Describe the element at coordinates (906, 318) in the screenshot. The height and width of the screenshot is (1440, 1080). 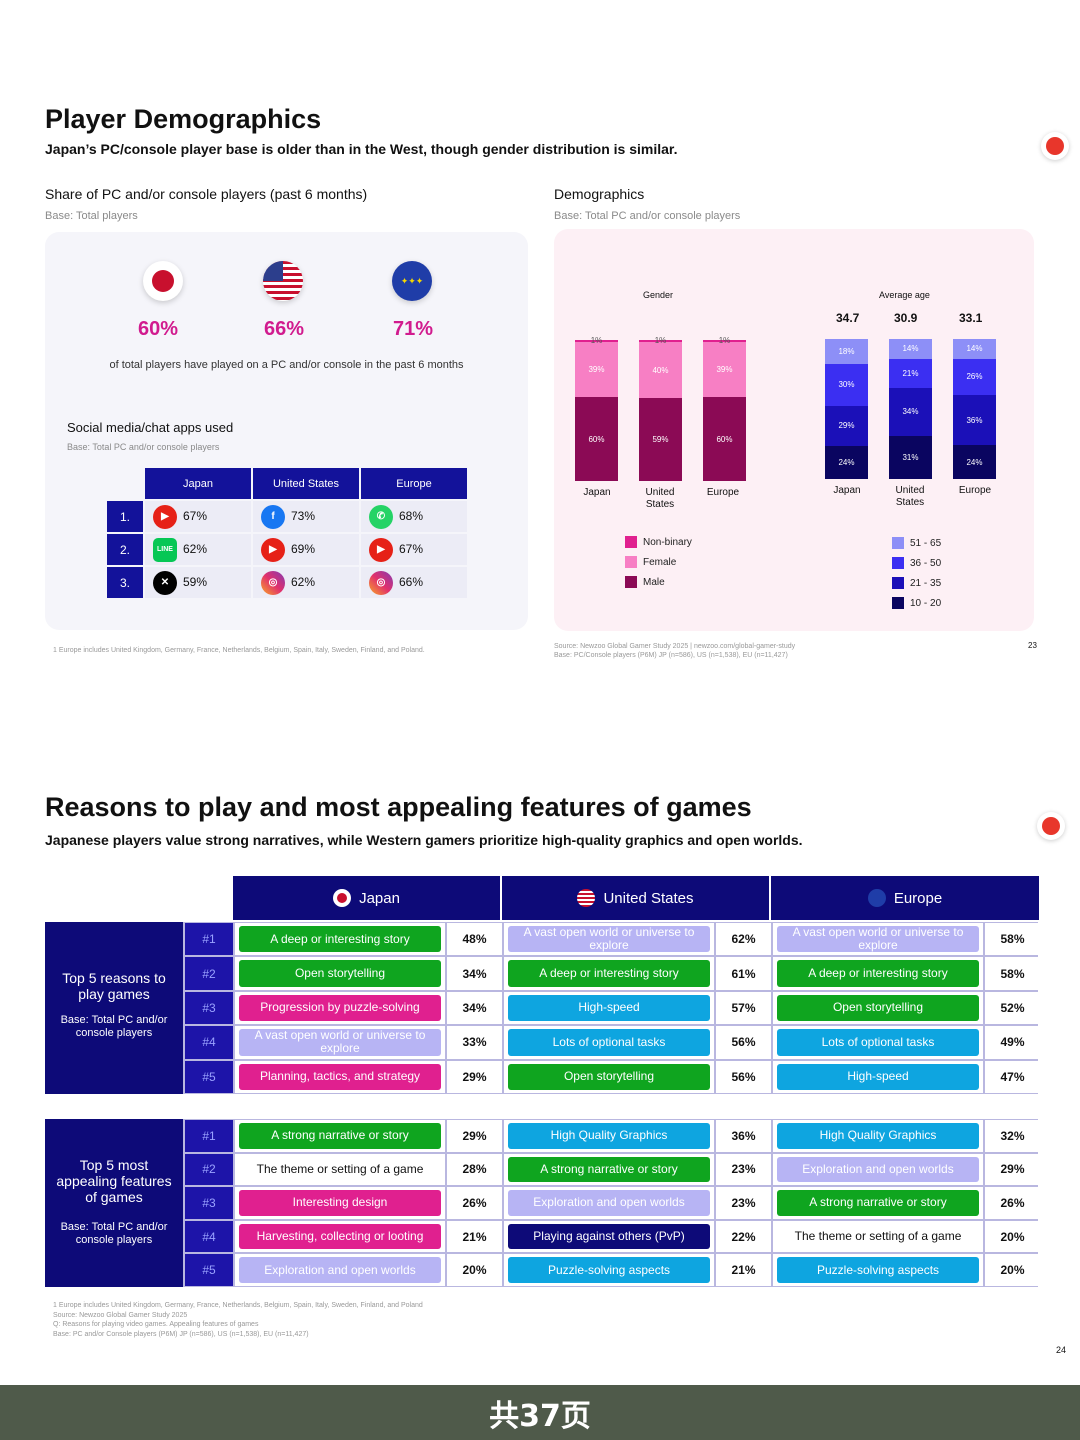
I see `avg-age-us: 30.9` at that location.